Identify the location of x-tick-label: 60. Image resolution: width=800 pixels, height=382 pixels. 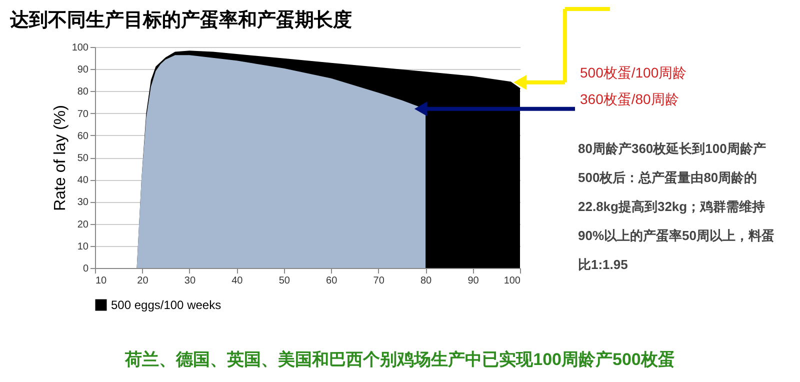
(332, 281).